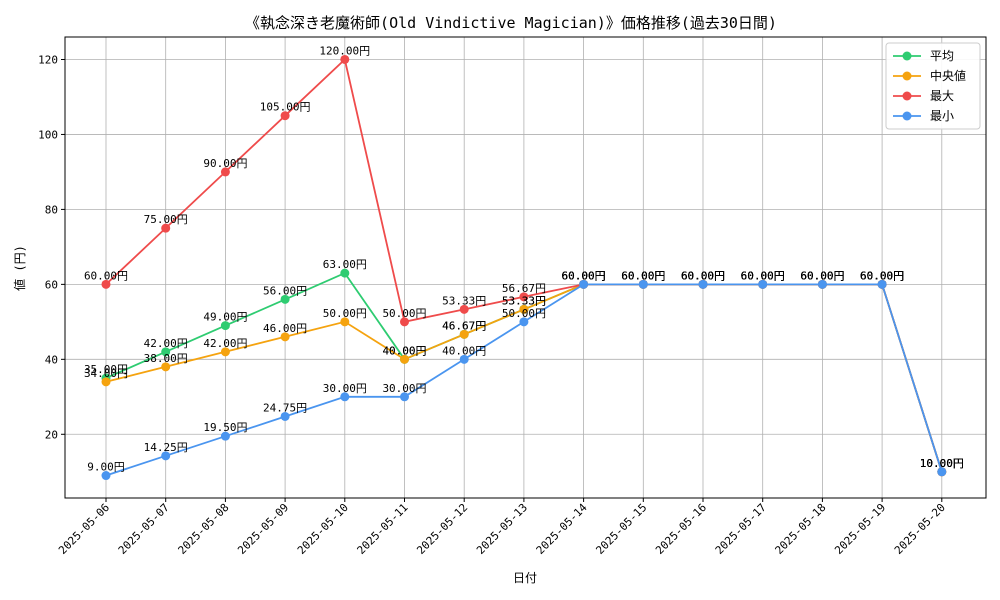 This screenshot has width=1000, height=600. I want to click on x-tick-label: 2025-05-12, so click(442, 529).